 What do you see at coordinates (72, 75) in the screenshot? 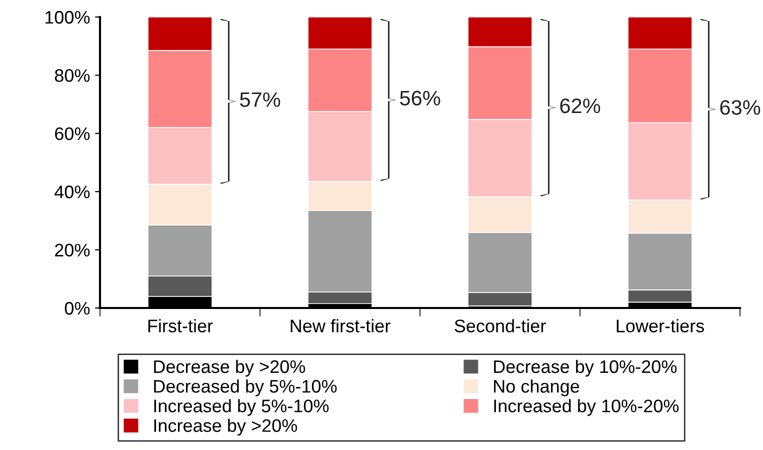
I see `y-tick-label: 80%` at bounding box center [72, 75].